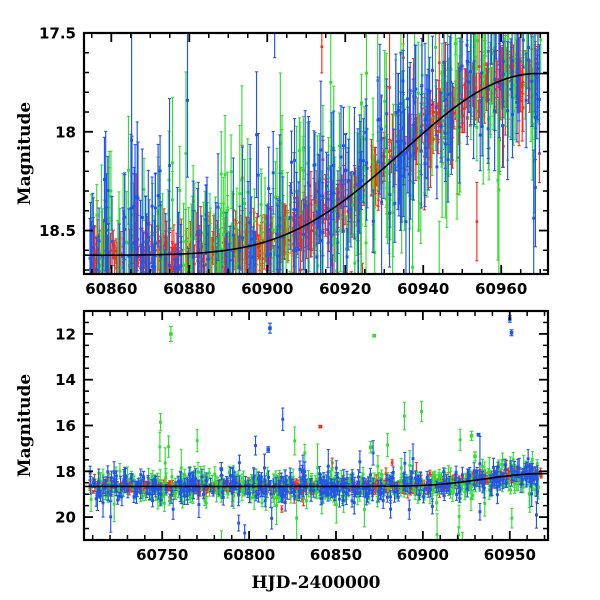  What do you see at coordinates (501, 289) in the screenshot?
I see `x-tick-label: 60960` at bounding box center [501, 289].